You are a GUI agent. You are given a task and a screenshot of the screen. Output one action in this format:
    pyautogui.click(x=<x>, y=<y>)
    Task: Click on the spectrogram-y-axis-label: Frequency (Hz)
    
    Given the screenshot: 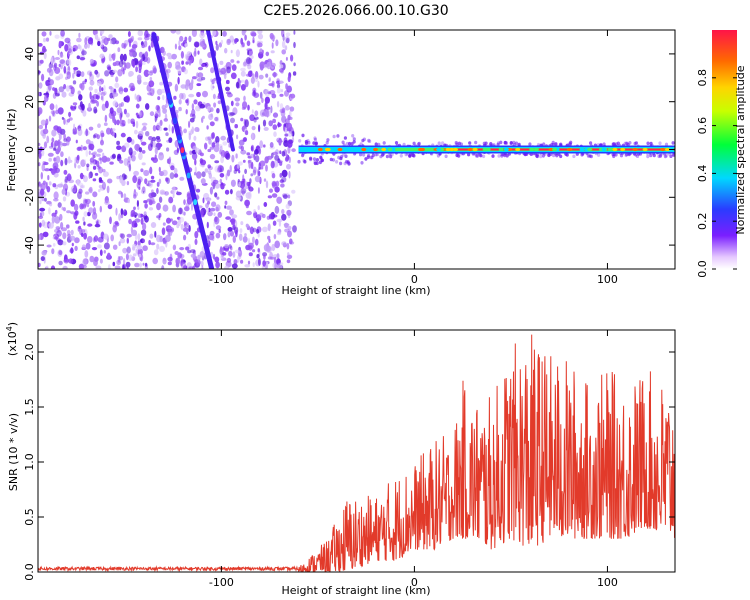 What is the action you would take?
    pyautogui.click(x=11, y=150)
    